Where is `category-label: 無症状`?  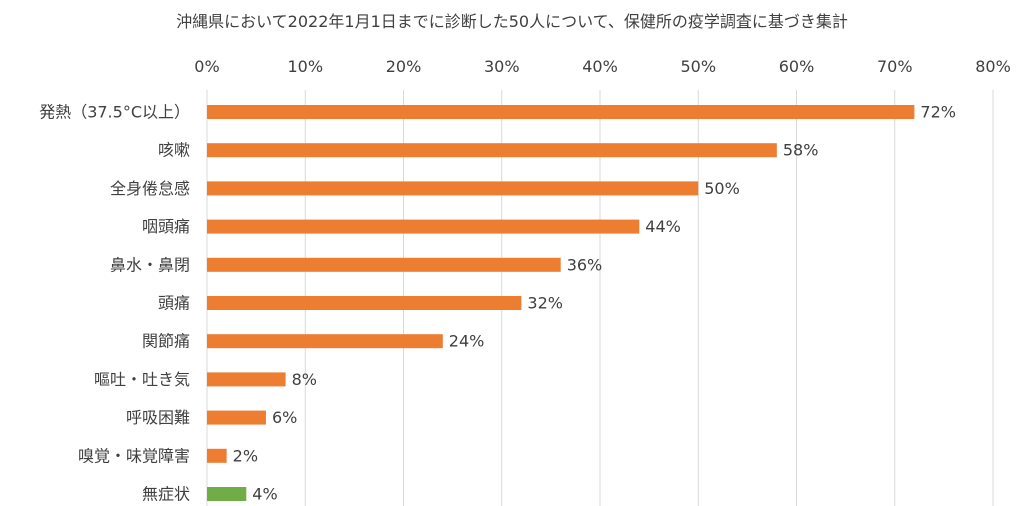
category-label: 無症状 is located at coordinates (166, 494).